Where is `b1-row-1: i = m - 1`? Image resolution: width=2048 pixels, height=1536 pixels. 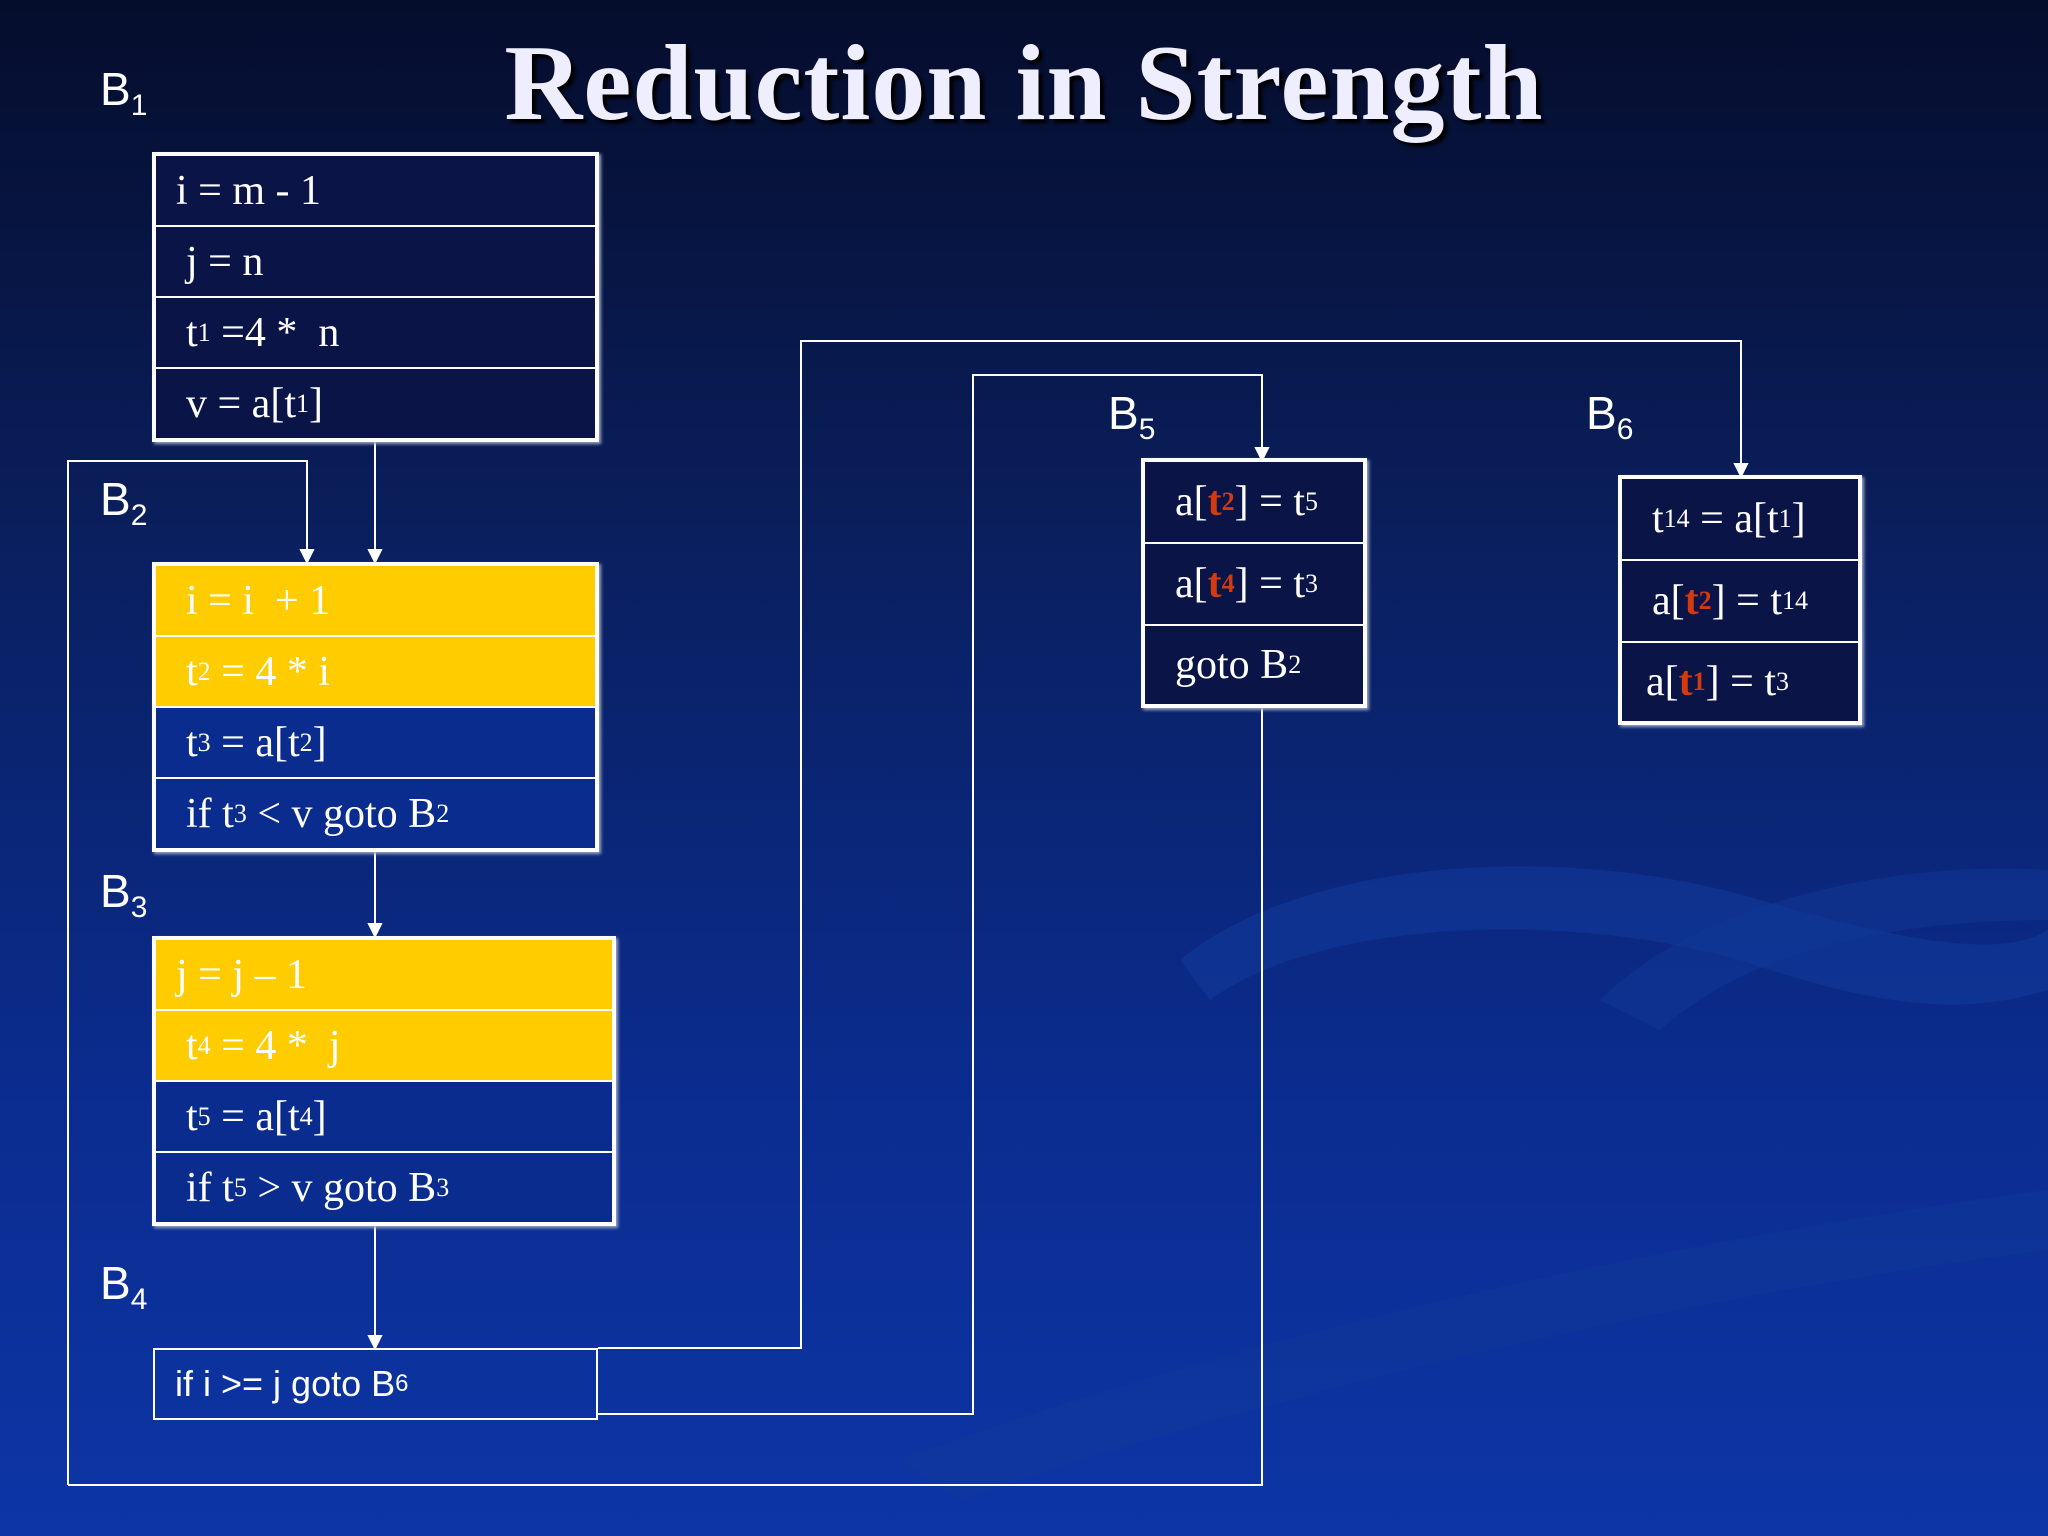 b1-row-1: i = m - 1 is located at coordinates (375, 191).